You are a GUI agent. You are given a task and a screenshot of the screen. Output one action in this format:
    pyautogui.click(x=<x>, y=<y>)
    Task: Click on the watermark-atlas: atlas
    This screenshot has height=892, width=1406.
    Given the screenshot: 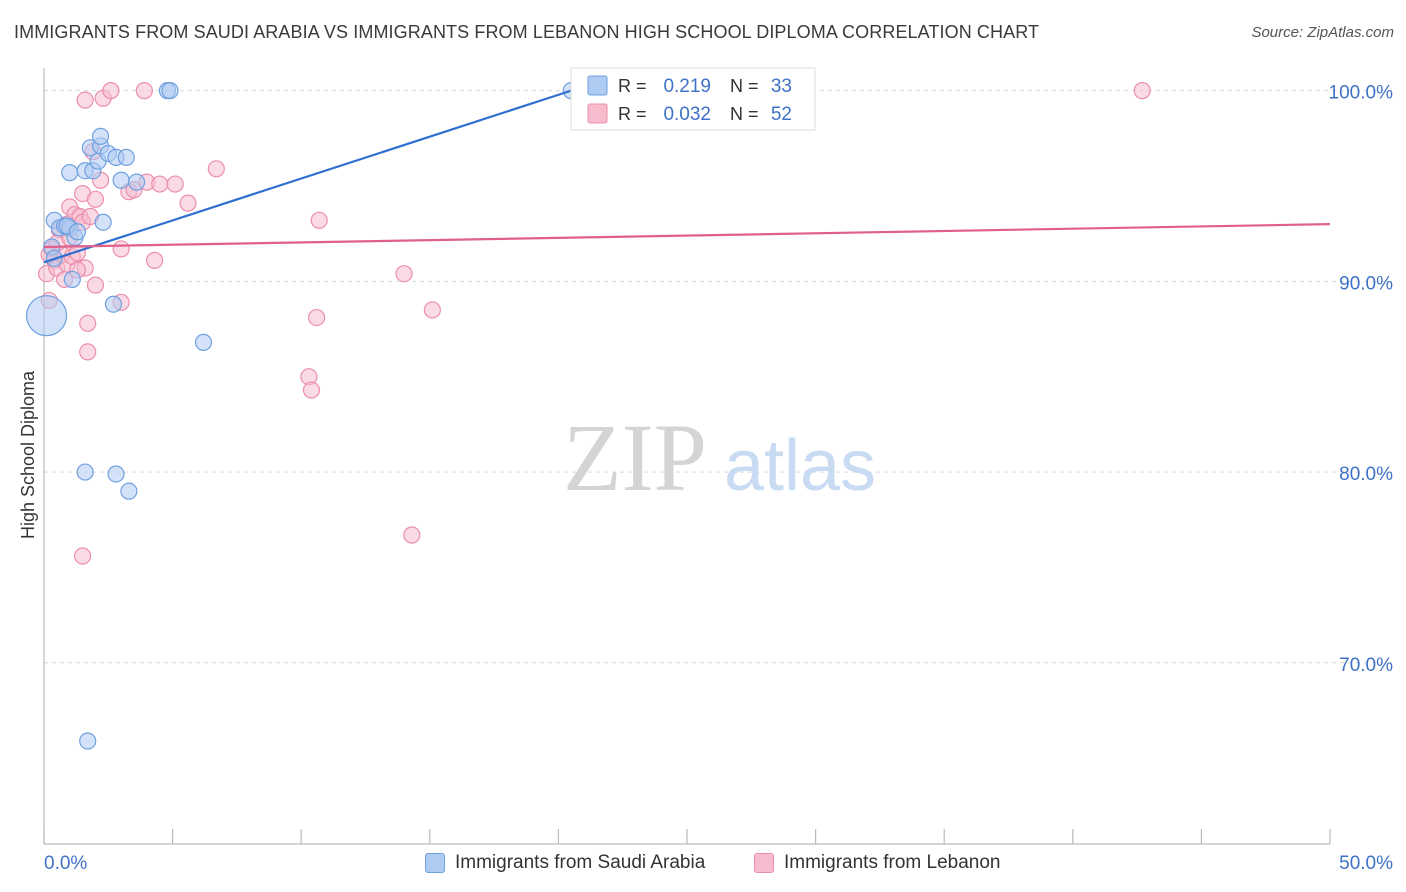 What is the action you would take?
    pyautogui.click(x=800, y=466)
    